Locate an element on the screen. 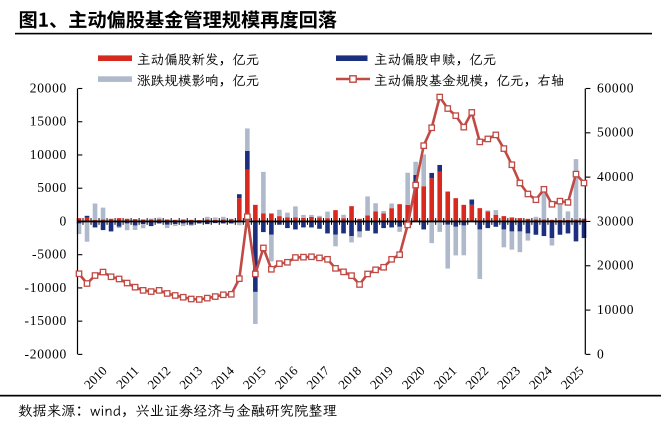  svg-text: 30000 is located at coordinates (615, 220).